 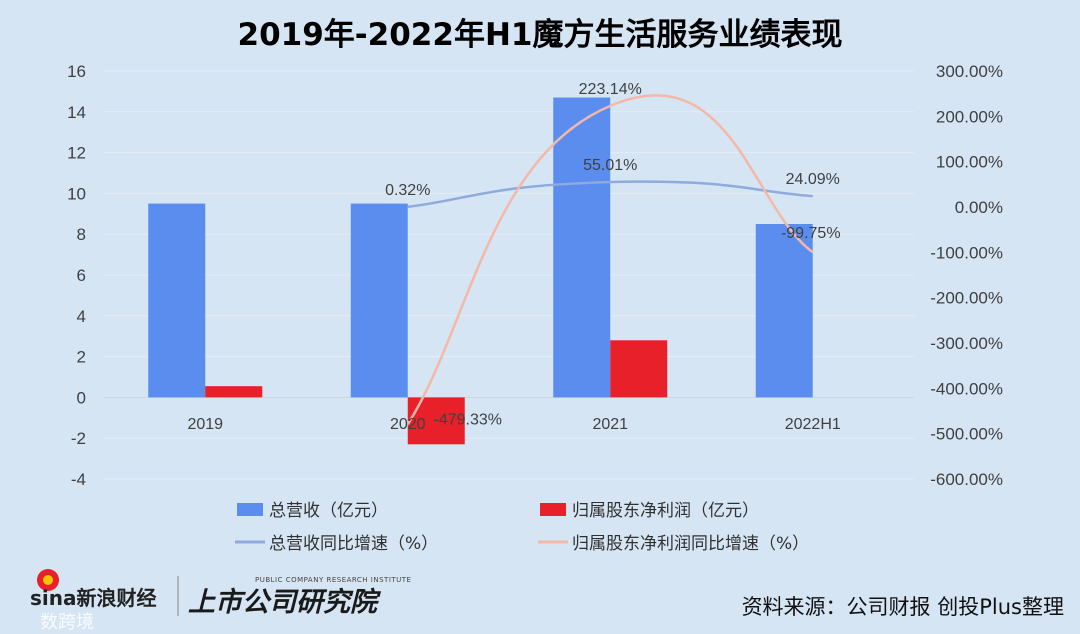 What do you see at coordinates (81, 397) in the screenshot?
I see `y-left-tick-label: 0` at bounding box center [81, 397].